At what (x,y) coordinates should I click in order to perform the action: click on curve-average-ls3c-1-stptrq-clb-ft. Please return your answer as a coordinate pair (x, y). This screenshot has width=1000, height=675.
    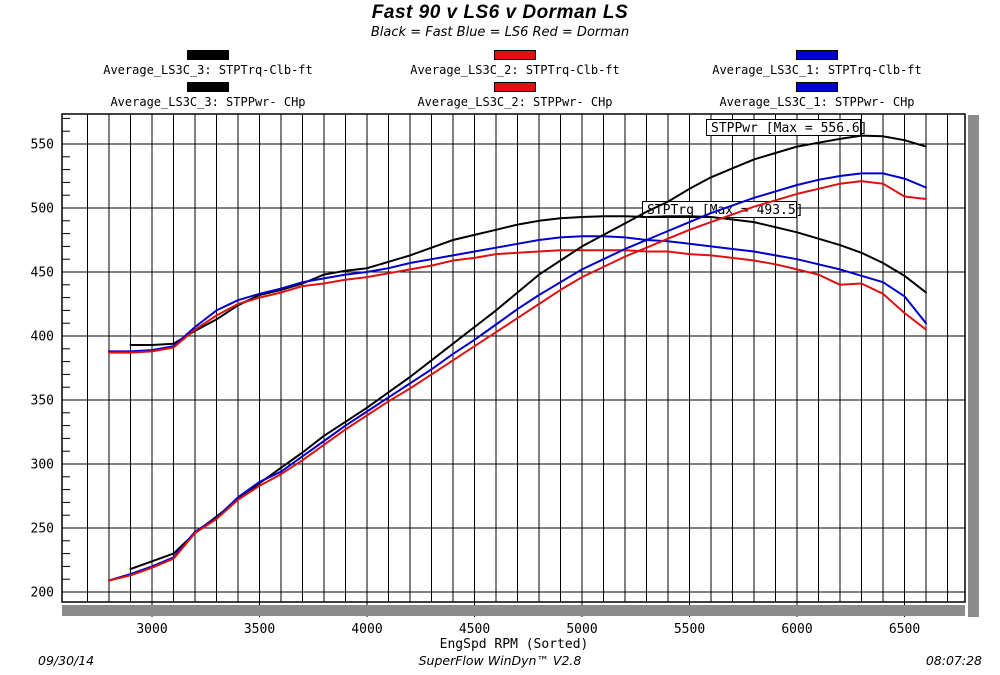
    Looking at the image, I should click on (517, 294).